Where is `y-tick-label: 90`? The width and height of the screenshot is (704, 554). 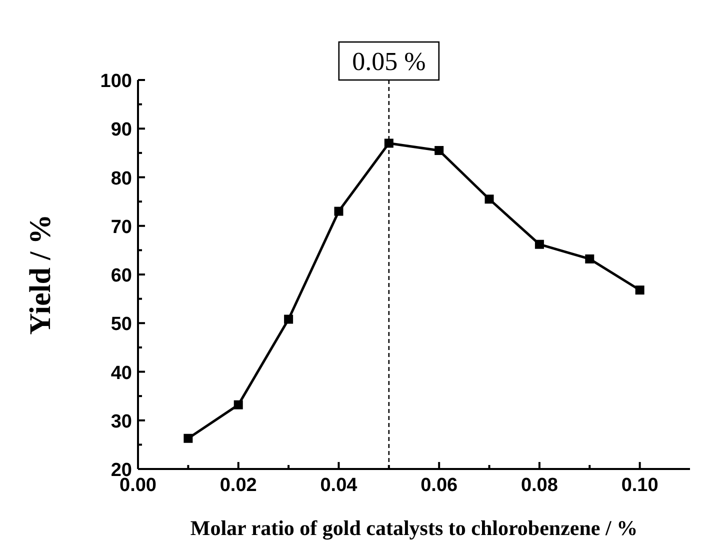
y-tick-label: 90 is located at coordinates (121, 130).